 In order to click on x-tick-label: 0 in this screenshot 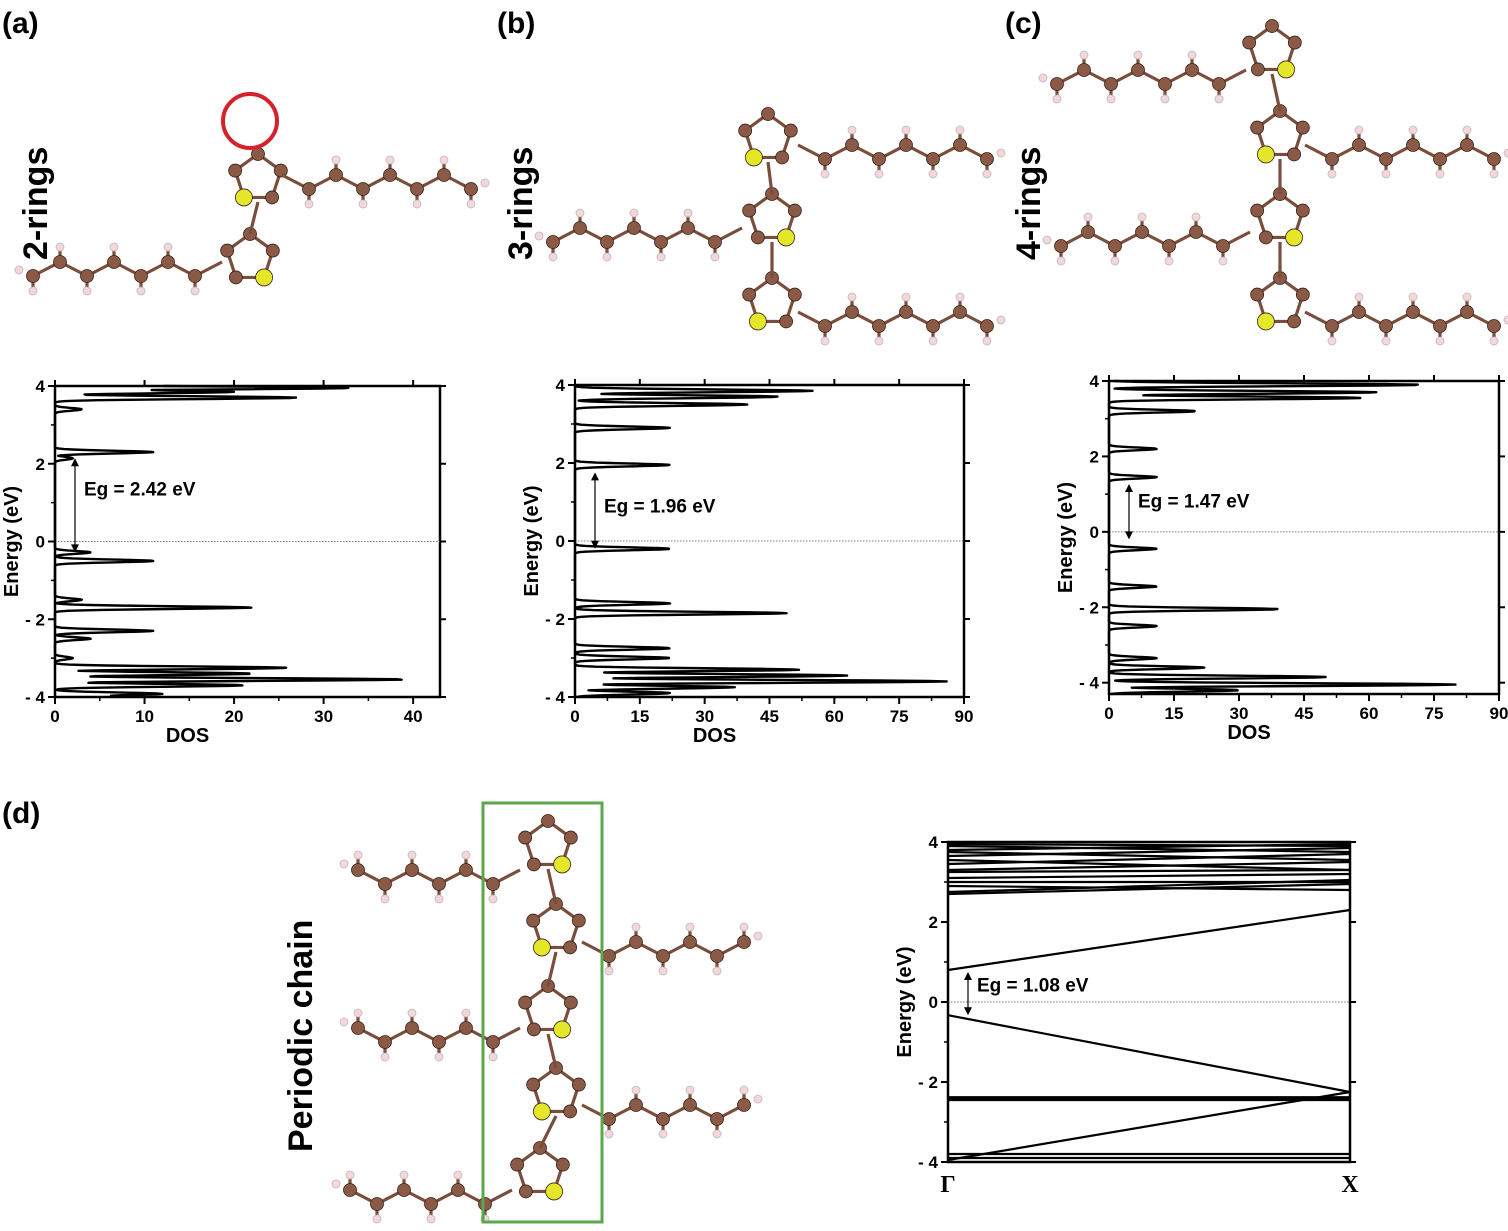, I will do `click(54, 716)`.